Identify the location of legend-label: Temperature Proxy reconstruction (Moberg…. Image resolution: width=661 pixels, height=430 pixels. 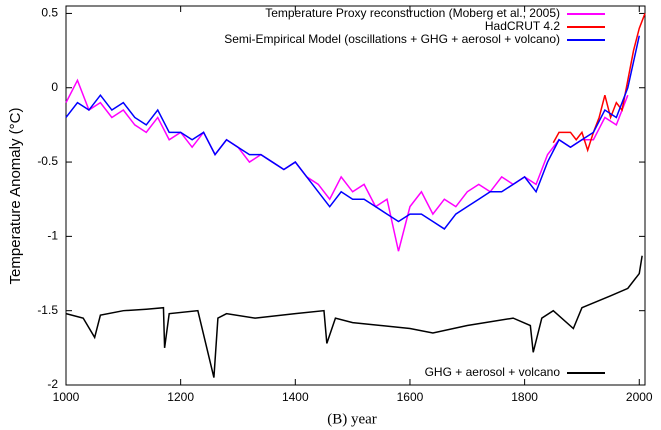
(412, 13).